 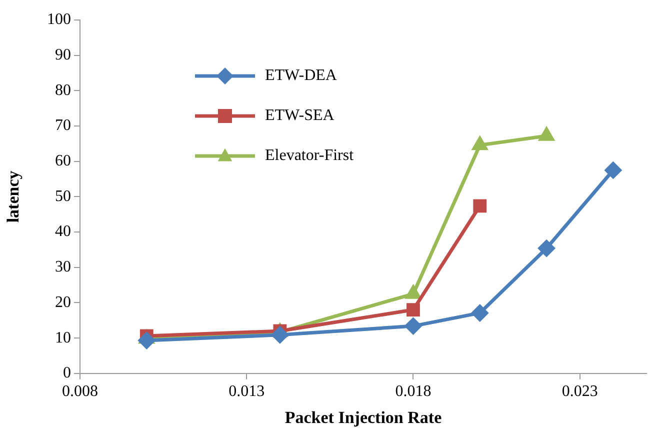 I want to click on legend-label: Elevator-First, so click(x=309, y=155).